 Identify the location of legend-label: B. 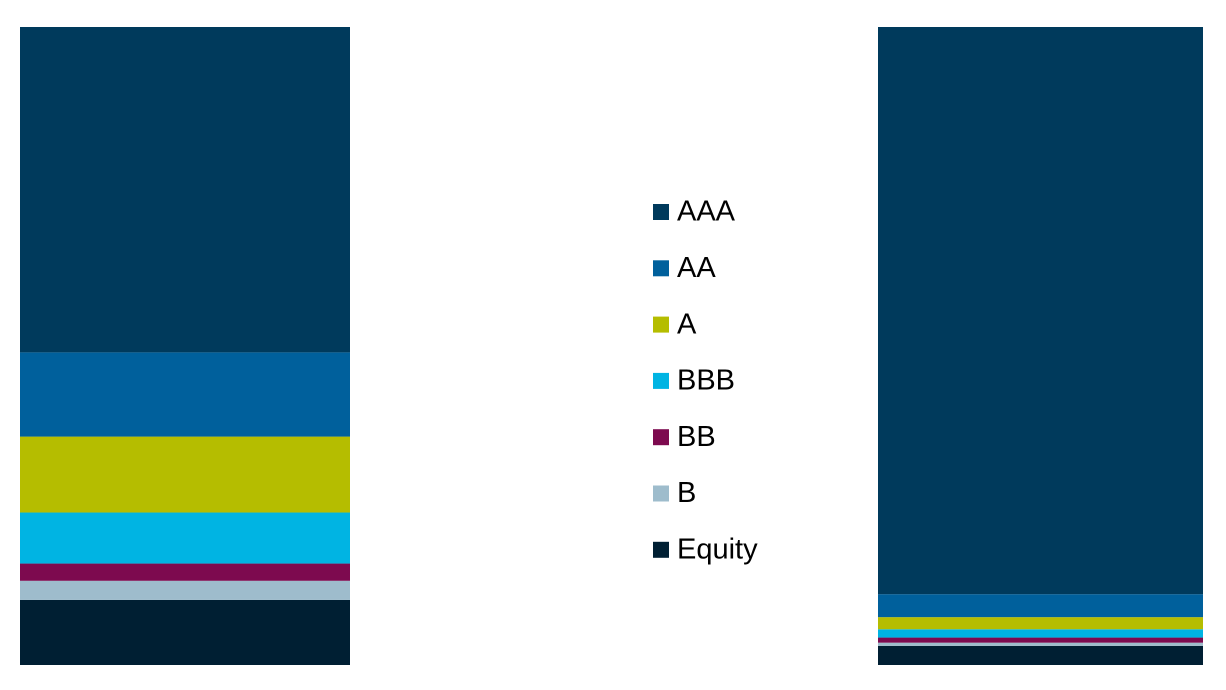
(686, 493).